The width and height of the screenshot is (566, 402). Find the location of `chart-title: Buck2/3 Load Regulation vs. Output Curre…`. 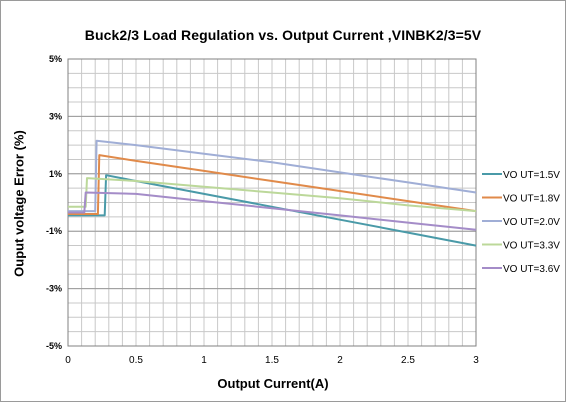

chart-title: Buck2/3 Load Regulation vs. Output Curre… is located at coordinates (283, 35).